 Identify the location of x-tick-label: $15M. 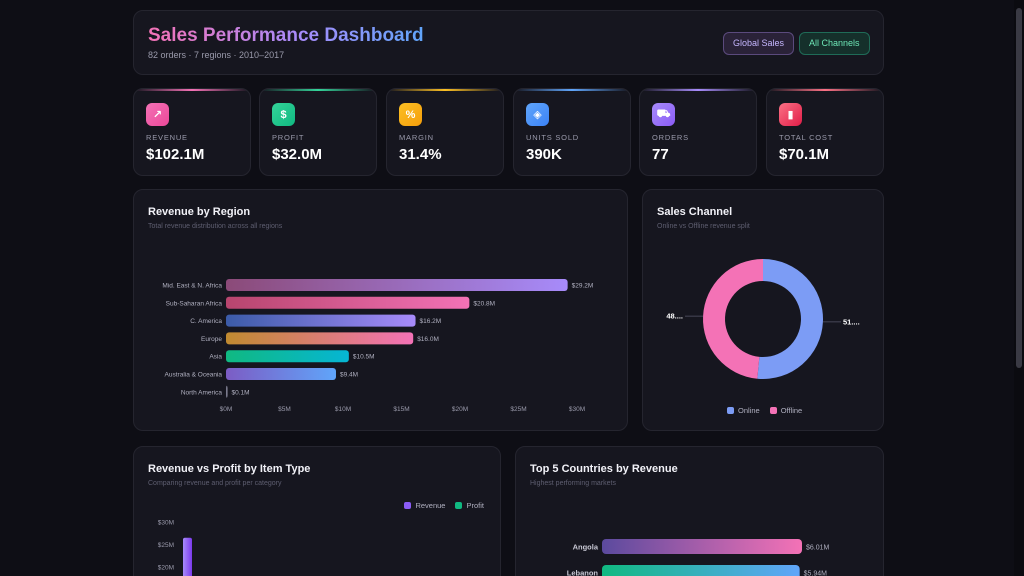
(401, 409).